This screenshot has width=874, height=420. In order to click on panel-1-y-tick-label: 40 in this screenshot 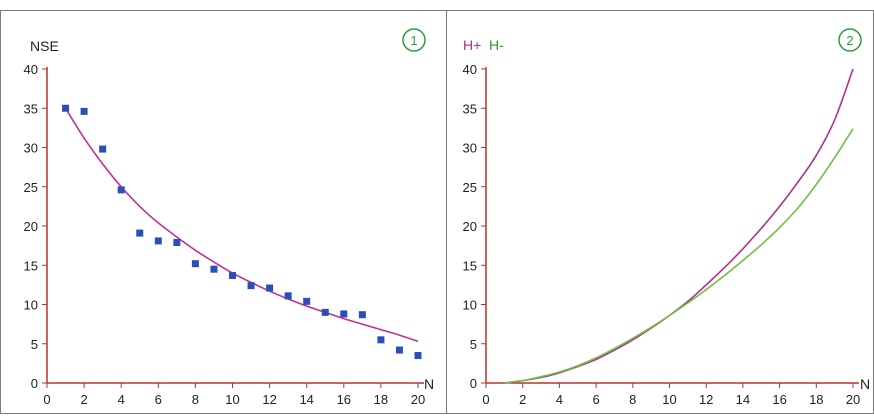, I will do `click(31, 69)`.